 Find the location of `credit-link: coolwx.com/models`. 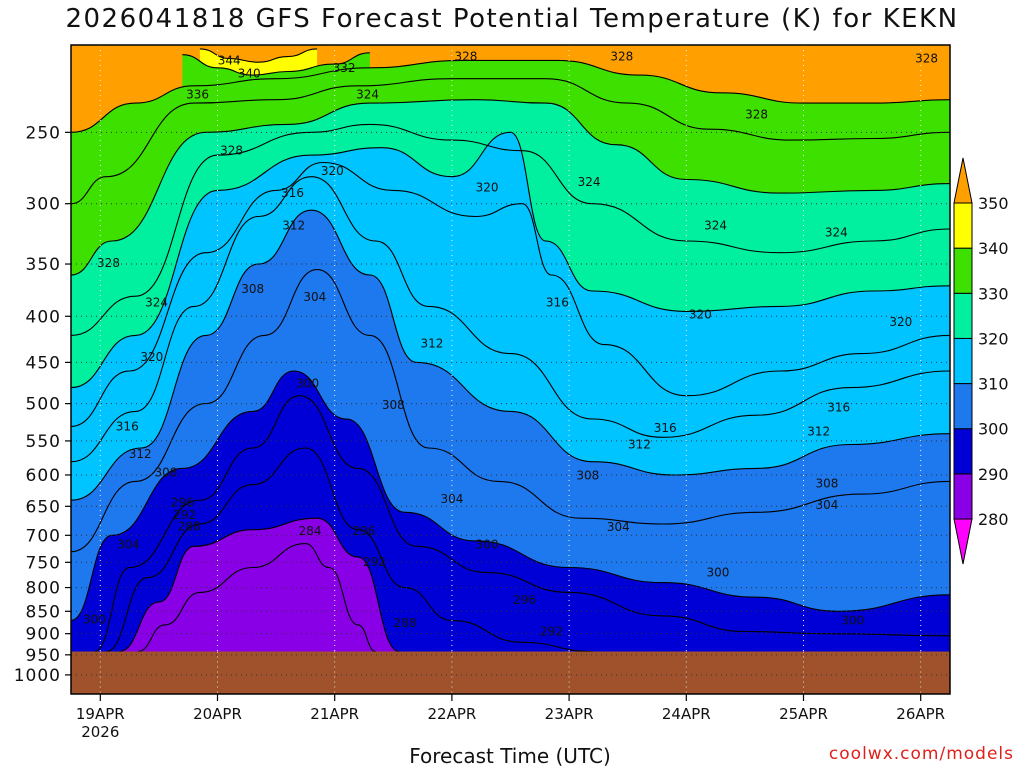

credit-link: coolwx.com/models is located at coordinates (921, 754).